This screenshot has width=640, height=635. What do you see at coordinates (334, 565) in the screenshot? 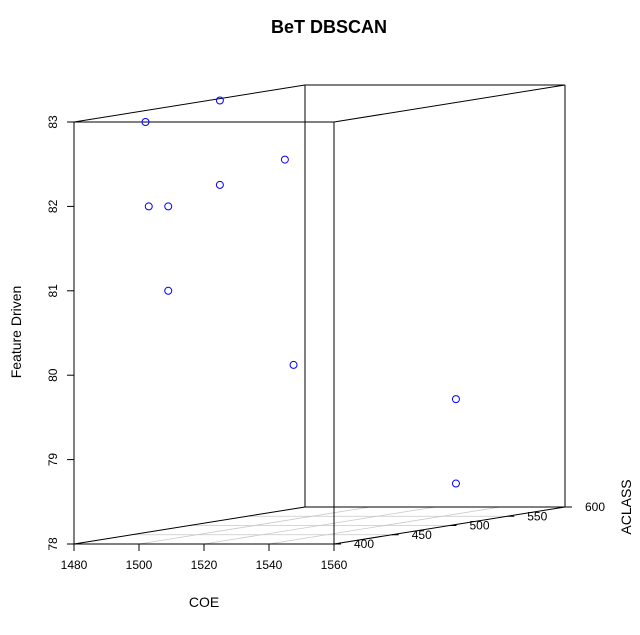
I see `x-tick-label-4: 1560` at bounding box center [334, 565].